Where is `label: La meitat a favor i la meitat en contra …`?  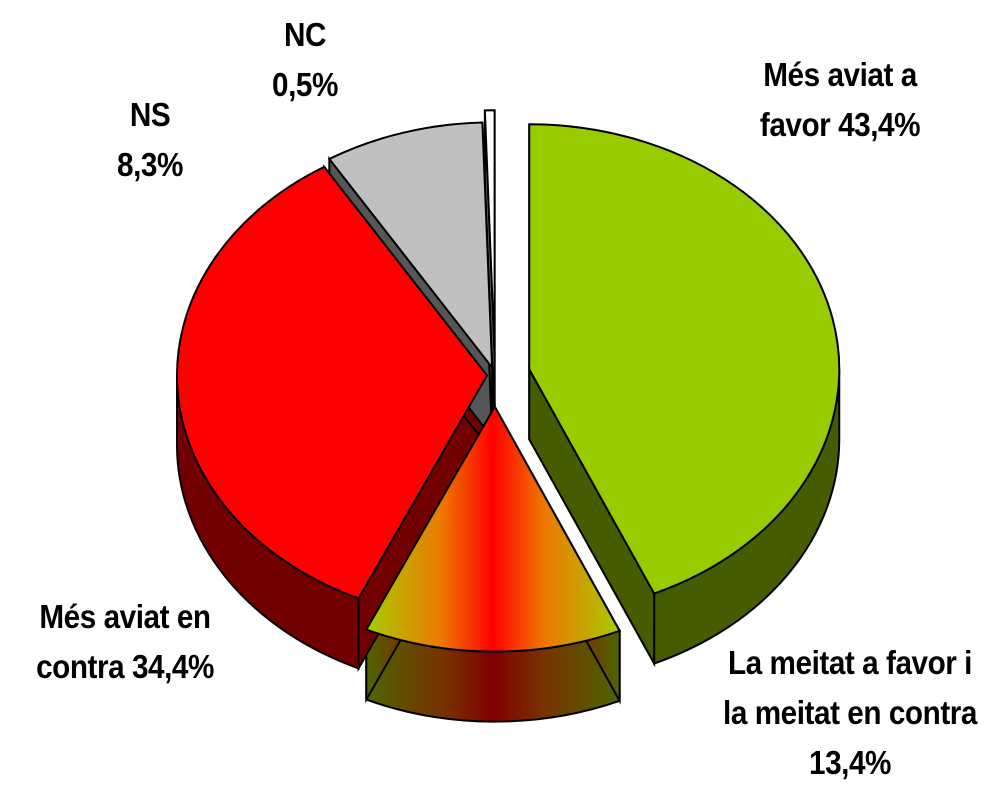
label: La meitat a favor i la meitat en contra … is located at coordinates (850, 713).